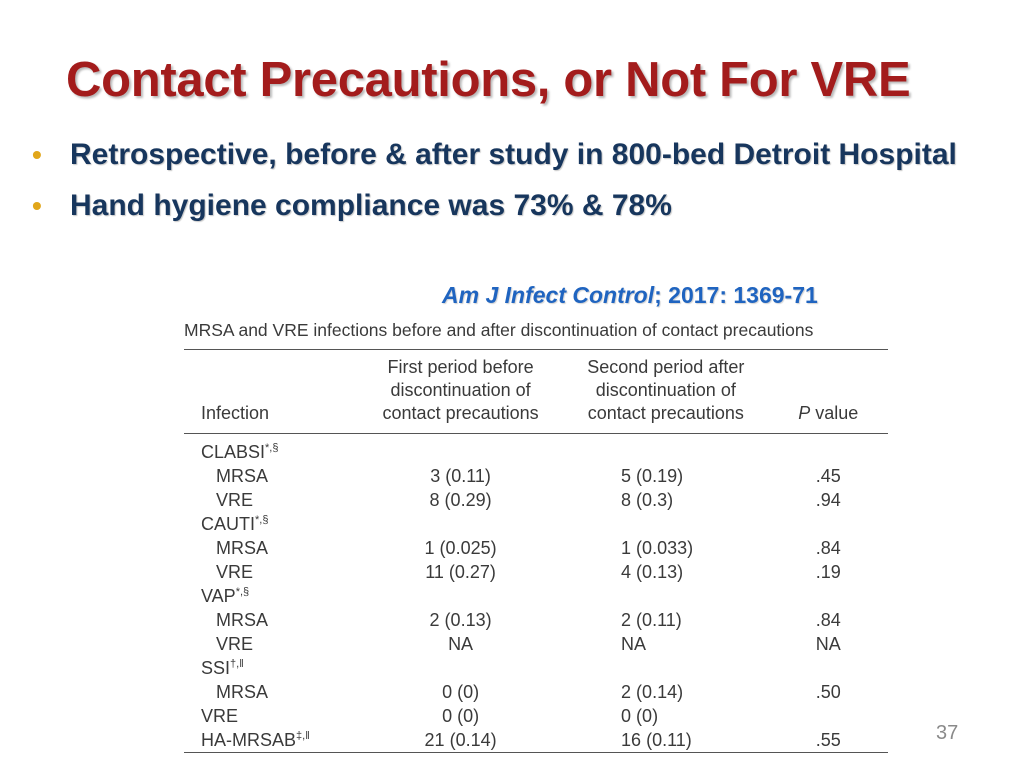  I want to click on table-row: HA-MRSAB‡,‖ 21 (0.14) 16 (0.11) .55, so click(536, 740).